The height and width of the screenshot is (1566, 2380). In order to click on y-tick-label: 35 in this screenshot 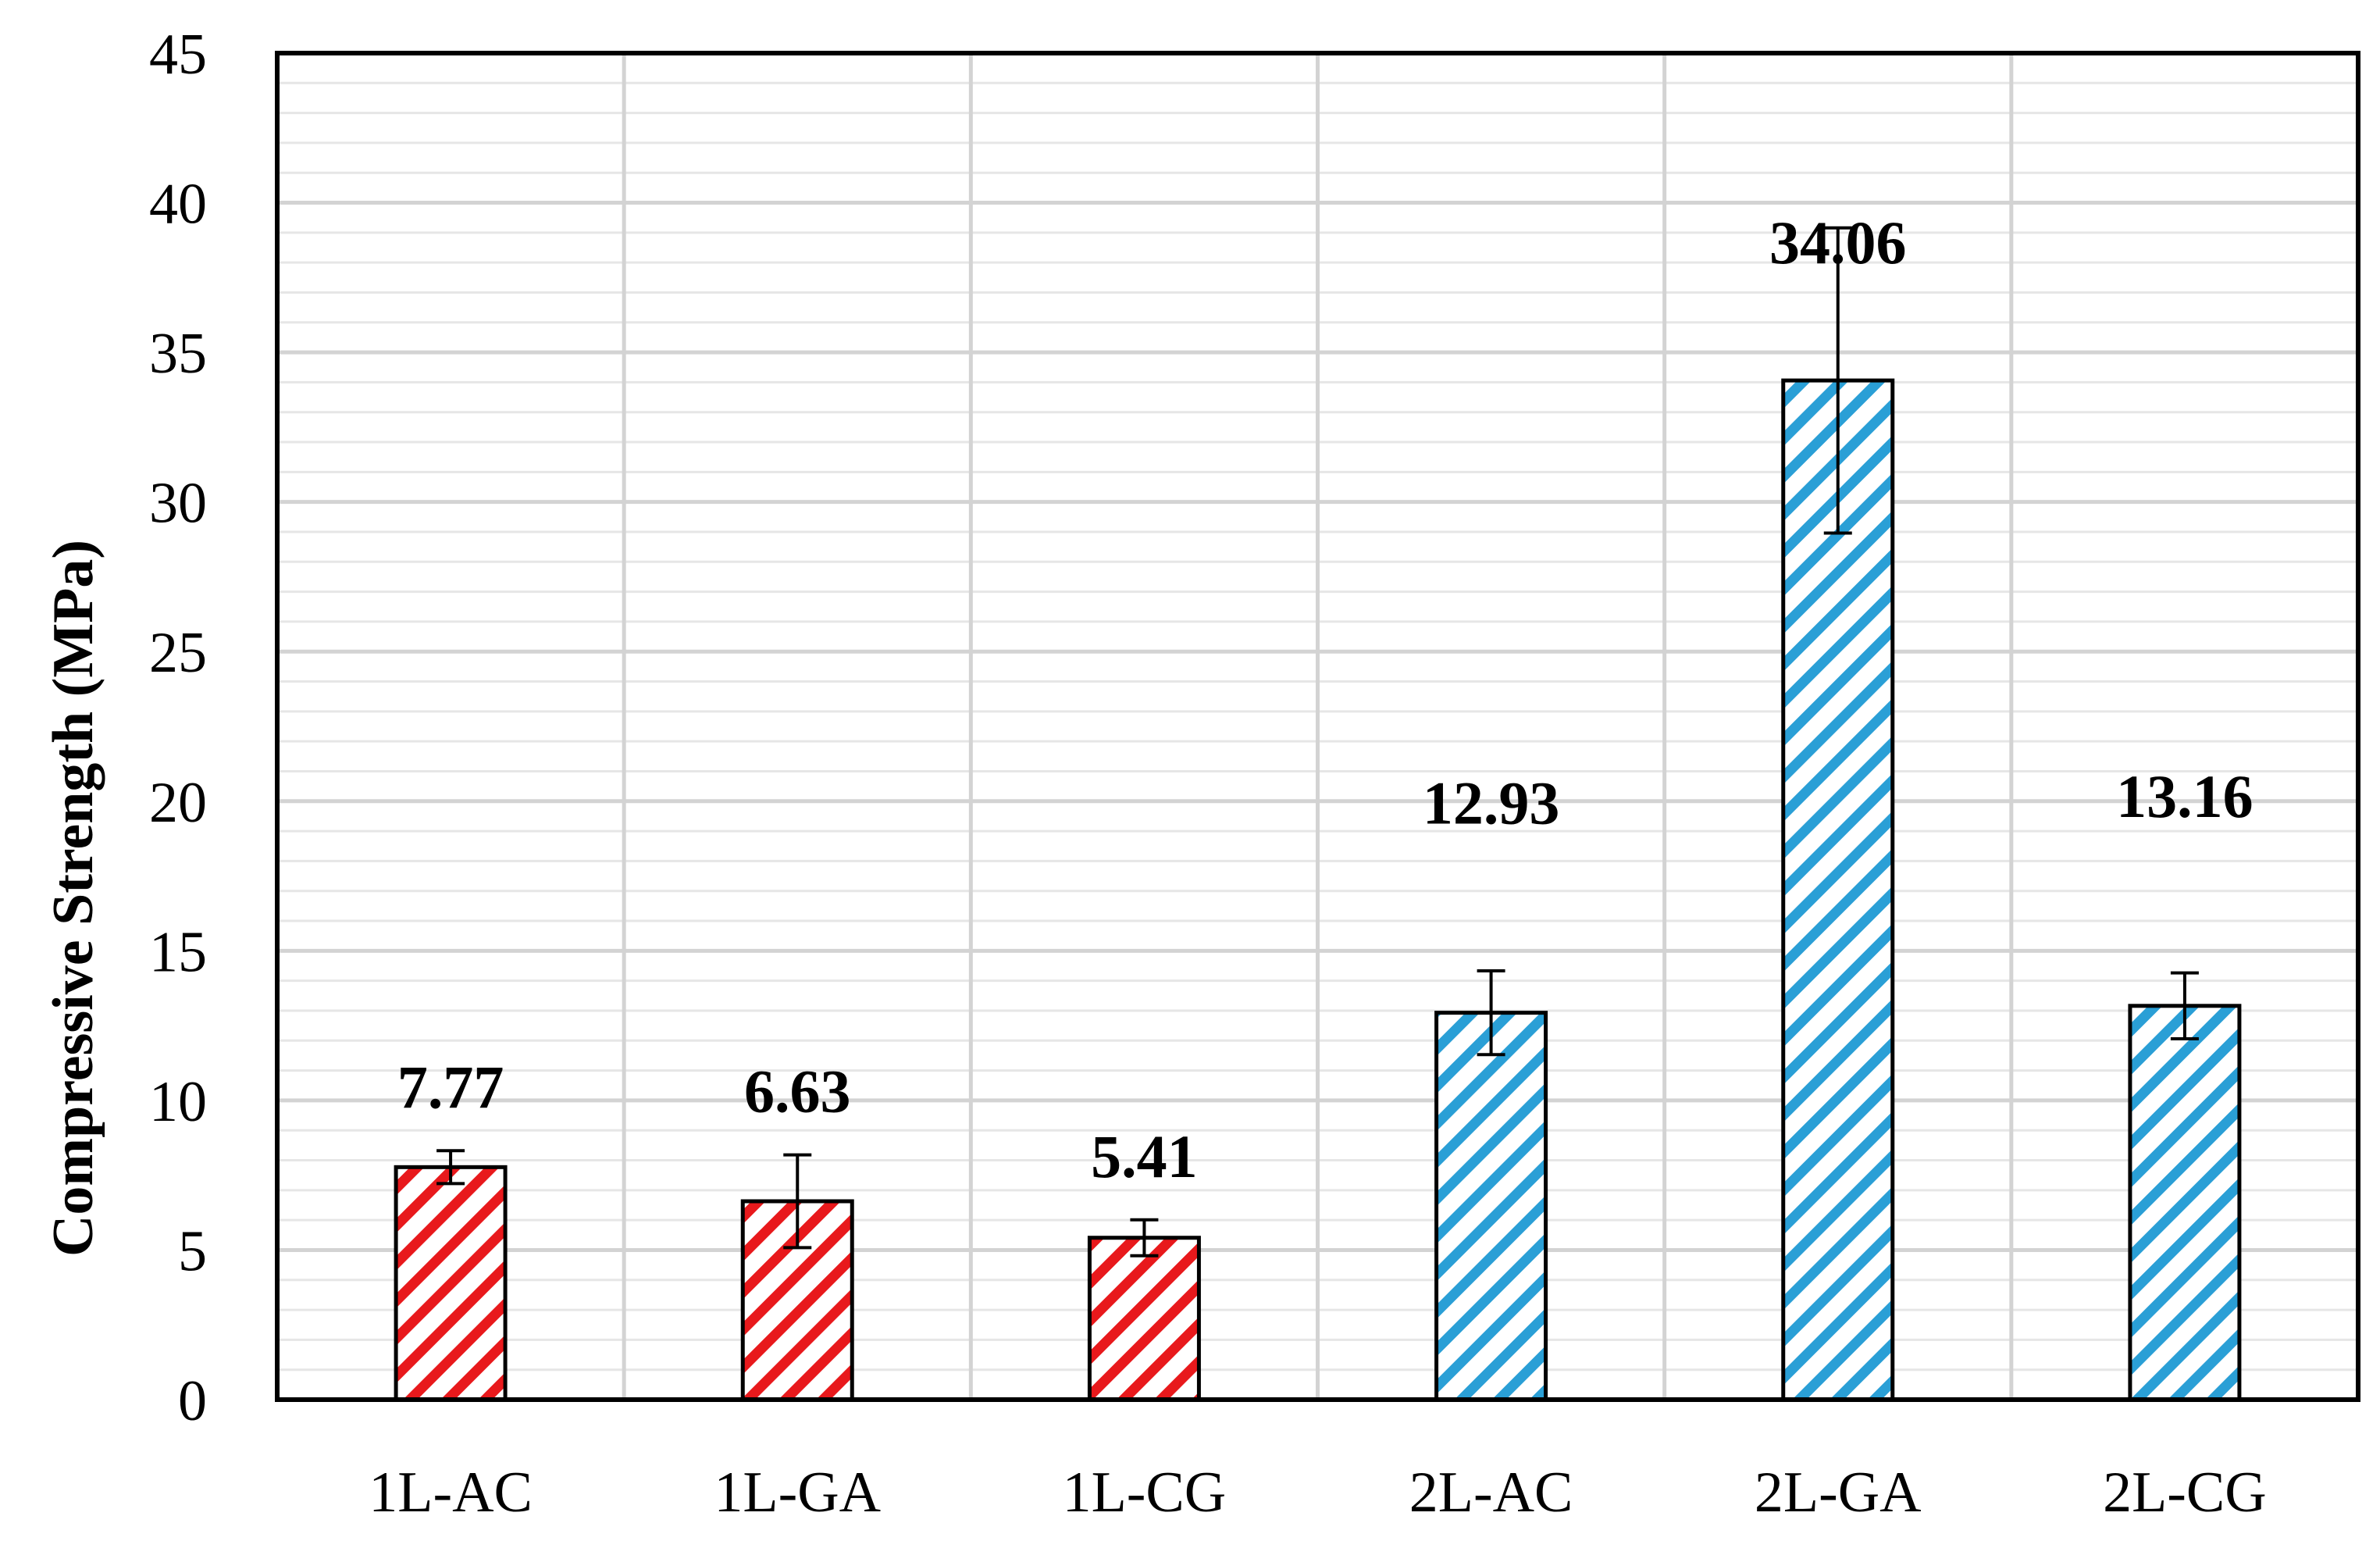, I will do `click(178, 354)`.